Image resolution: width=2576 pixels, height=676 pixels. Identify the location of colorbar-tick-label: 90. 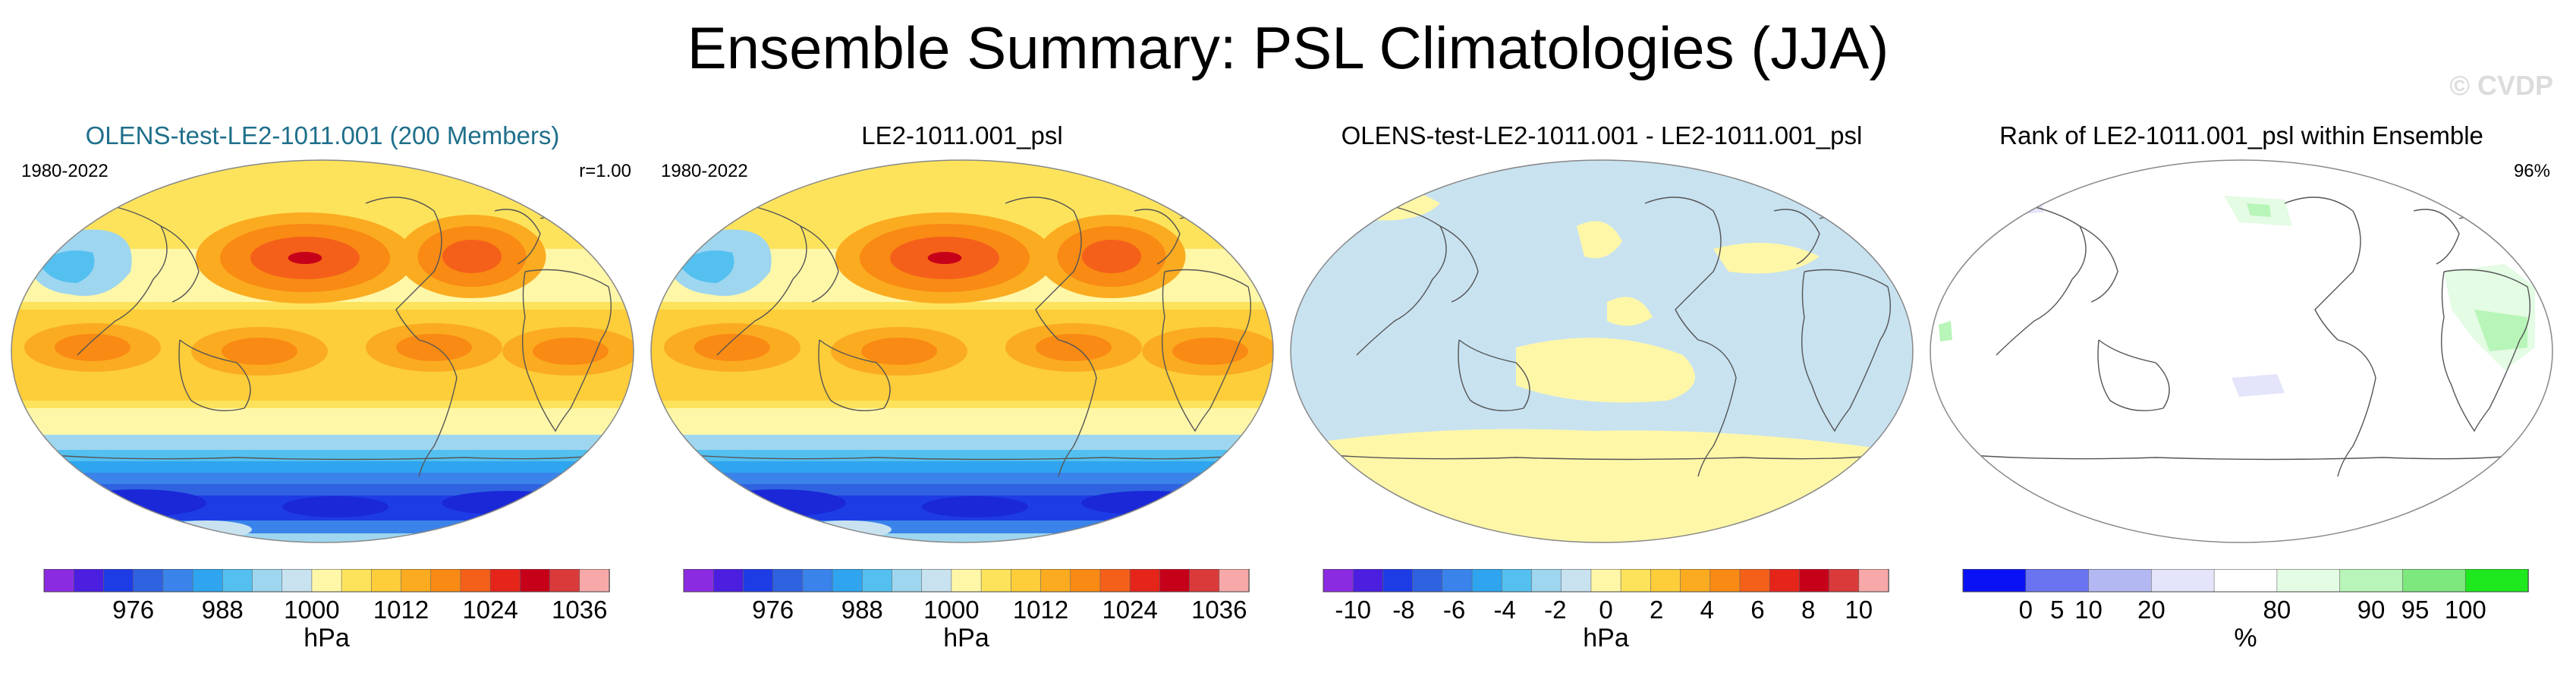
(2371, 610).